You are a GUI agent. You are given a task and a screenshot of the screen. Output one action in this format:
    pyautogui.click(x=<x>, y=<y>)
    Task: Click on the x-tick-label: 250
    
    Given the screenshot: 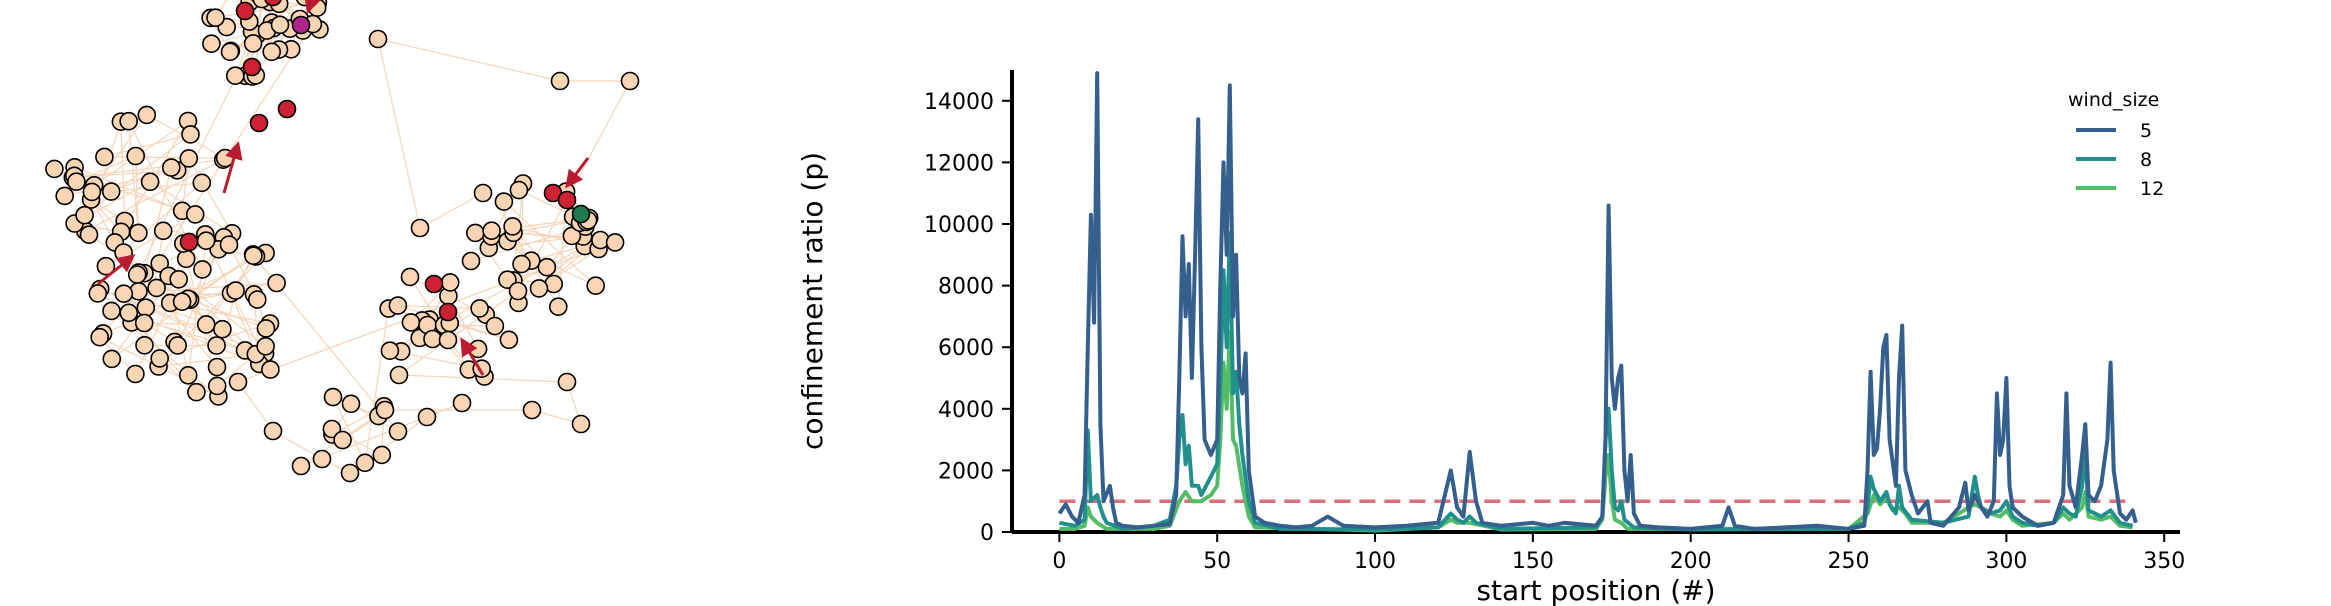 What is the action you would take?
    pyautogui.click(x=1849, y=561)
    